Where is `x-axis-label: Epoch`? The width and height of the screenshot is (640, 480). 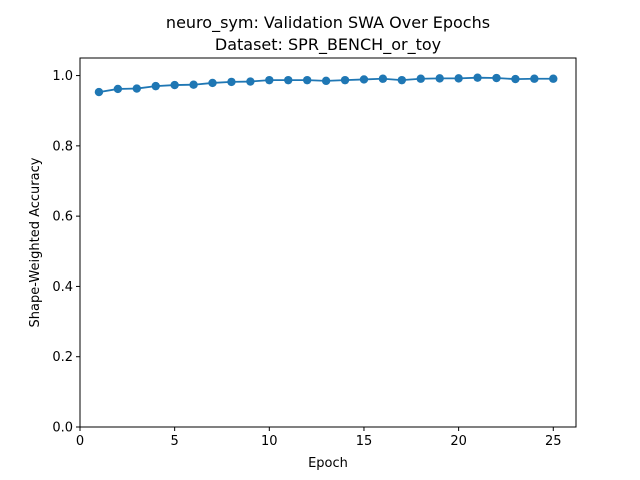
x-axis-label: Epoch is located at coordinates (328, 463).